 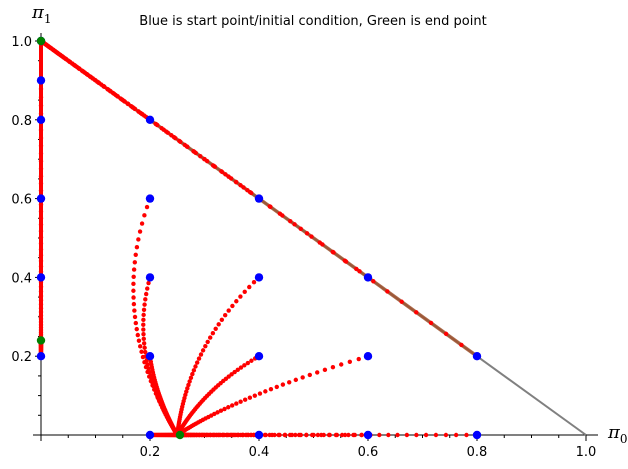 What do you see at coordinates (21, 42) in the screenshot?
I see `y-tick-label: 1.0` at bounding box center [21, 42].